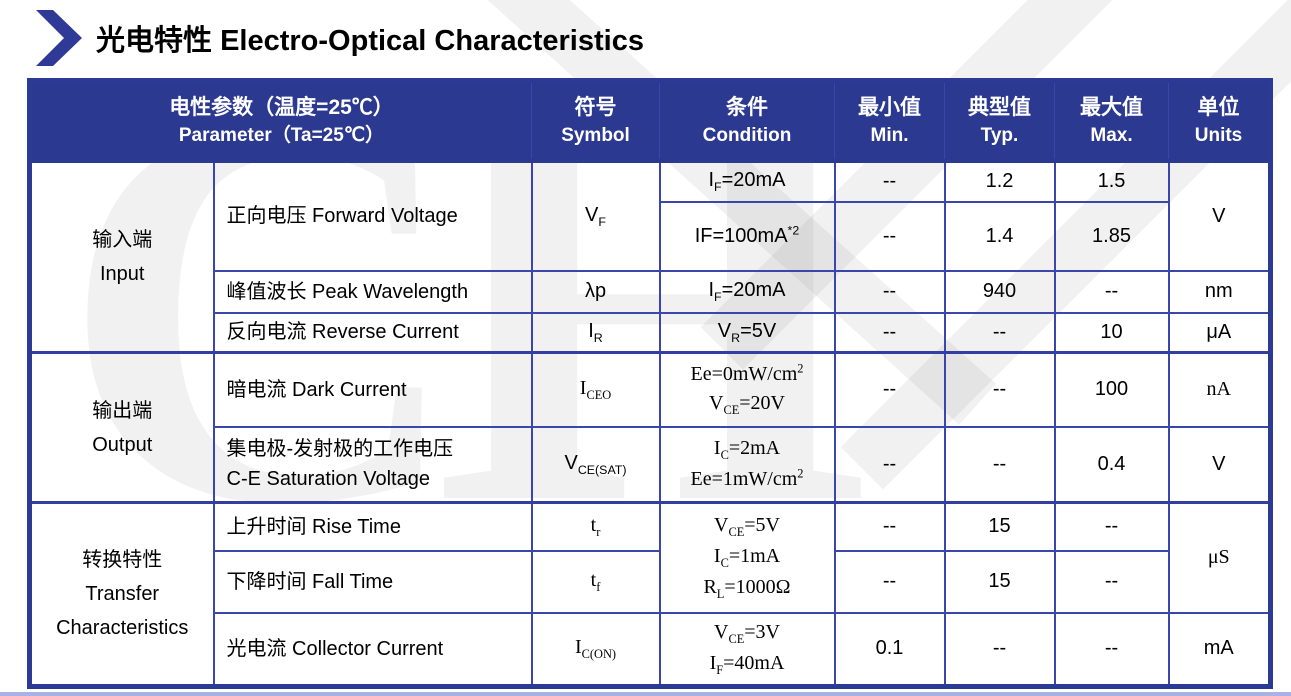 This screenshot has width=1291, height=696. Describe the element at coordinates (1111, 389) in the screenshot. I see `max-cell: 100` at that location.